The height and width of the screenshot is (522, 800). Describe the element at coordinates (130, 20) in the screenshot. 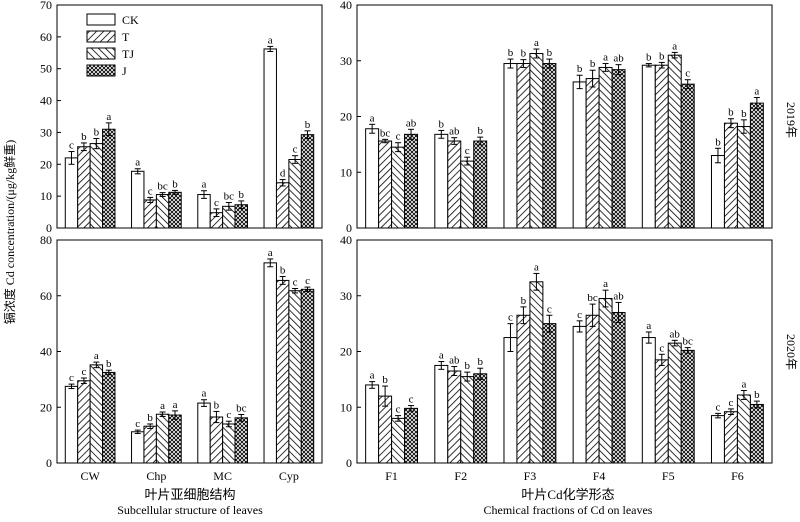

I see `legend-label: CK` at that location.